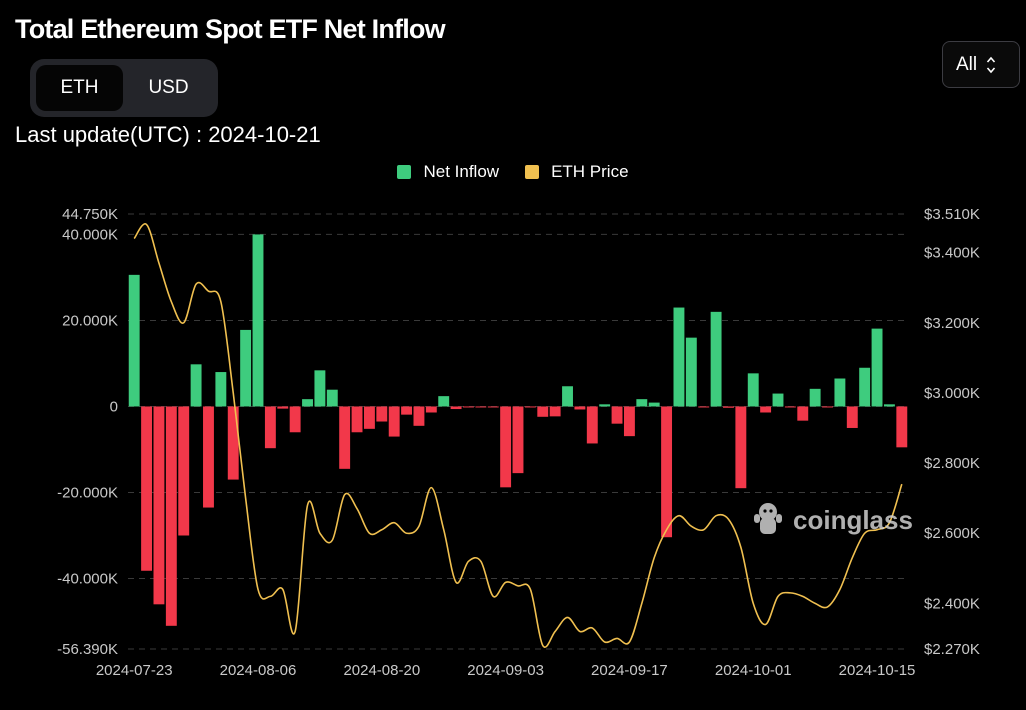 This screenshot has height=710, width=1026. I want to click on y-right-tick-label: $3.200K, so click(952, 323).